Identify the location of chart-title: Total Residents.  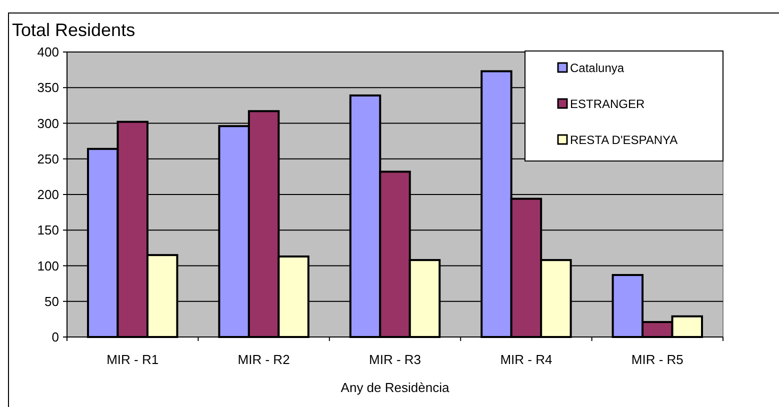
(74, 30).